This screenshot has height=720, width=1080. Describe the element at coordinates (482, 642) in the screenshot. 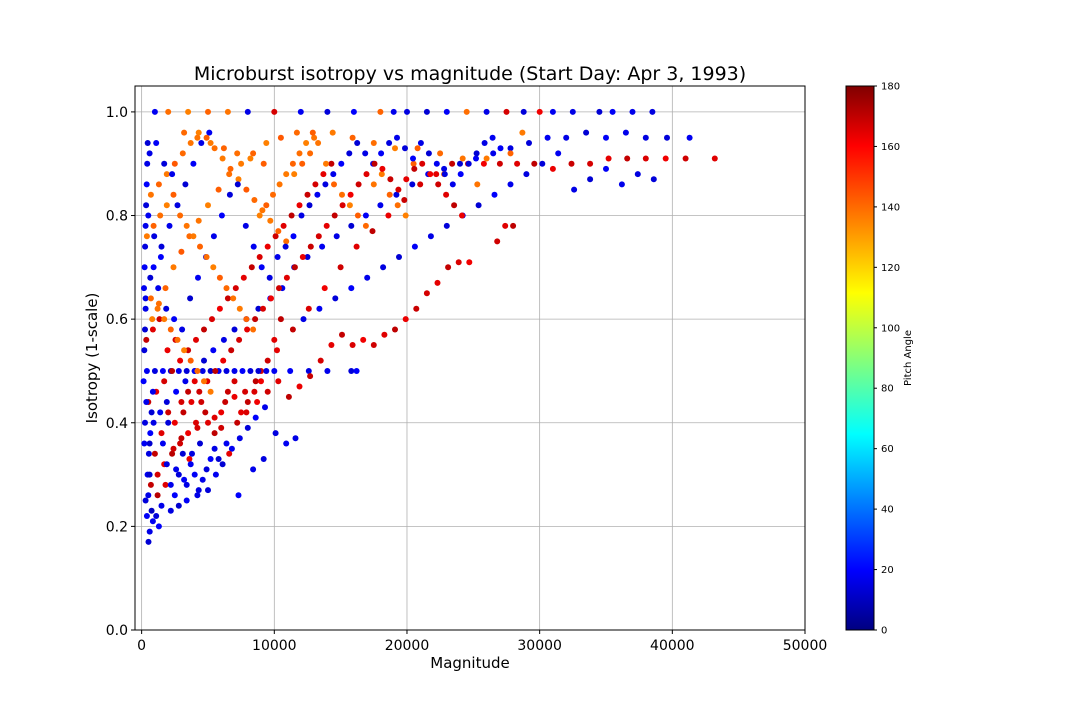

I see `x-axis-ticks: 0 10000 20000 30000 40000 50000` at that location.